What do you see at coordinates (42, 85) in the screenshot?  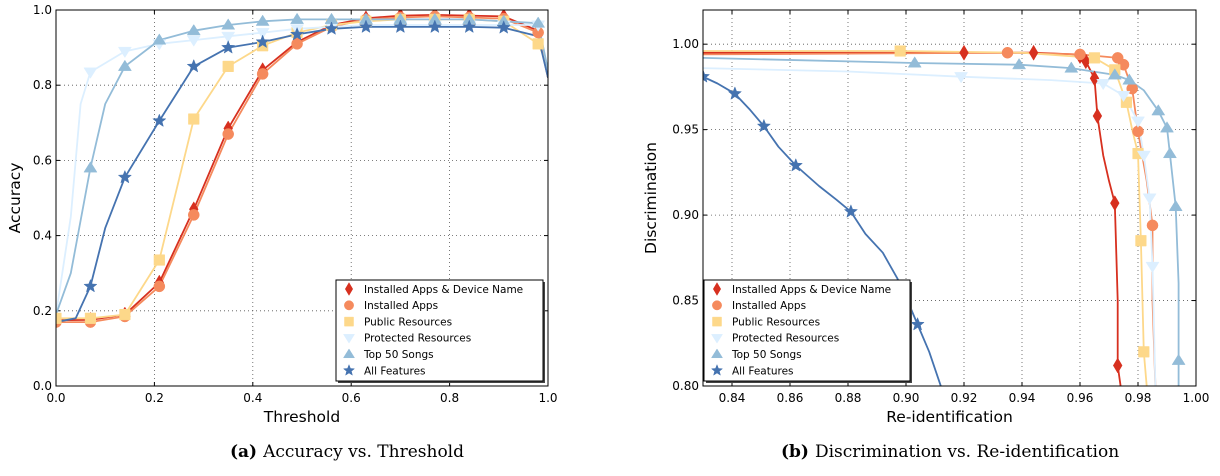 I see `y-tick-label: 0.8` at bounding box center [42, 85].